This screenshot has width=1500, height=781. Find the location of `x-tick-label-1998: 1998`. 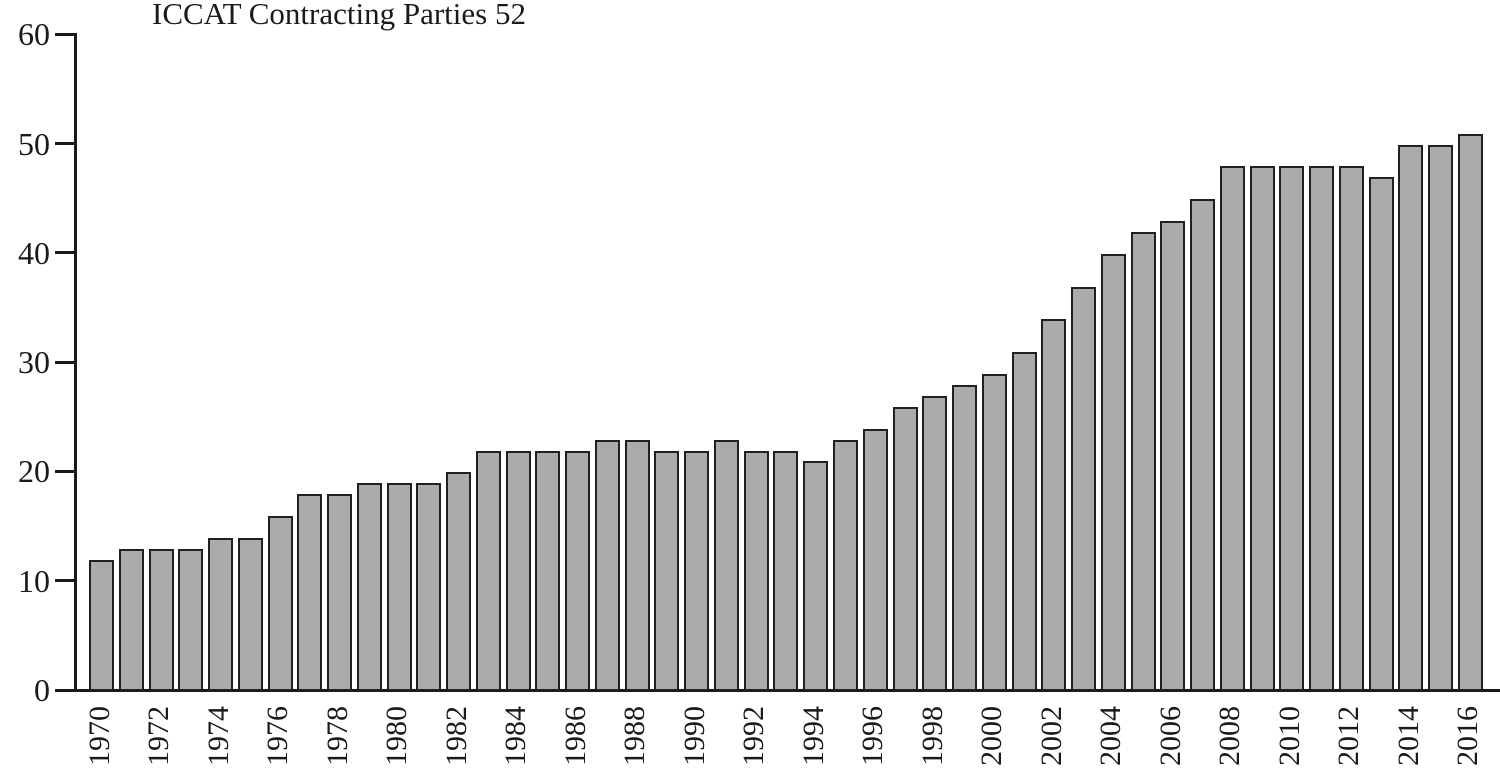

x-tick-label-1998: 1998 is located at coordinates (932, 736).